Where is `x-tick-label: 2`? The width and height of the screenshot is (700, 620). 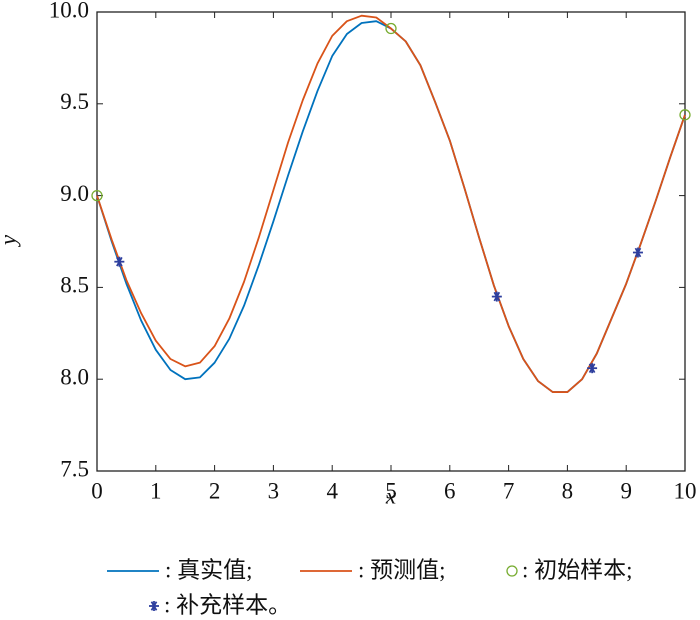 x-tick-label: 2 is located at coordinates (215, 490).